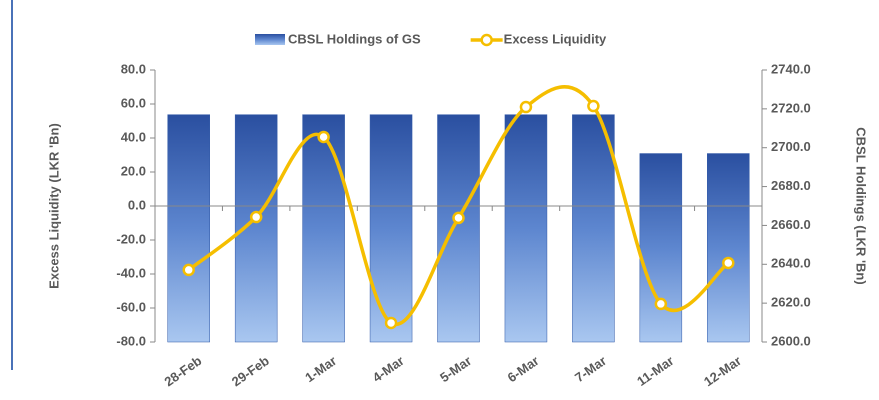 Image resolution: width=879 pixels, height=400 pixels. I want to click on x-tick-label: 1-Mar, so click(320, 369).